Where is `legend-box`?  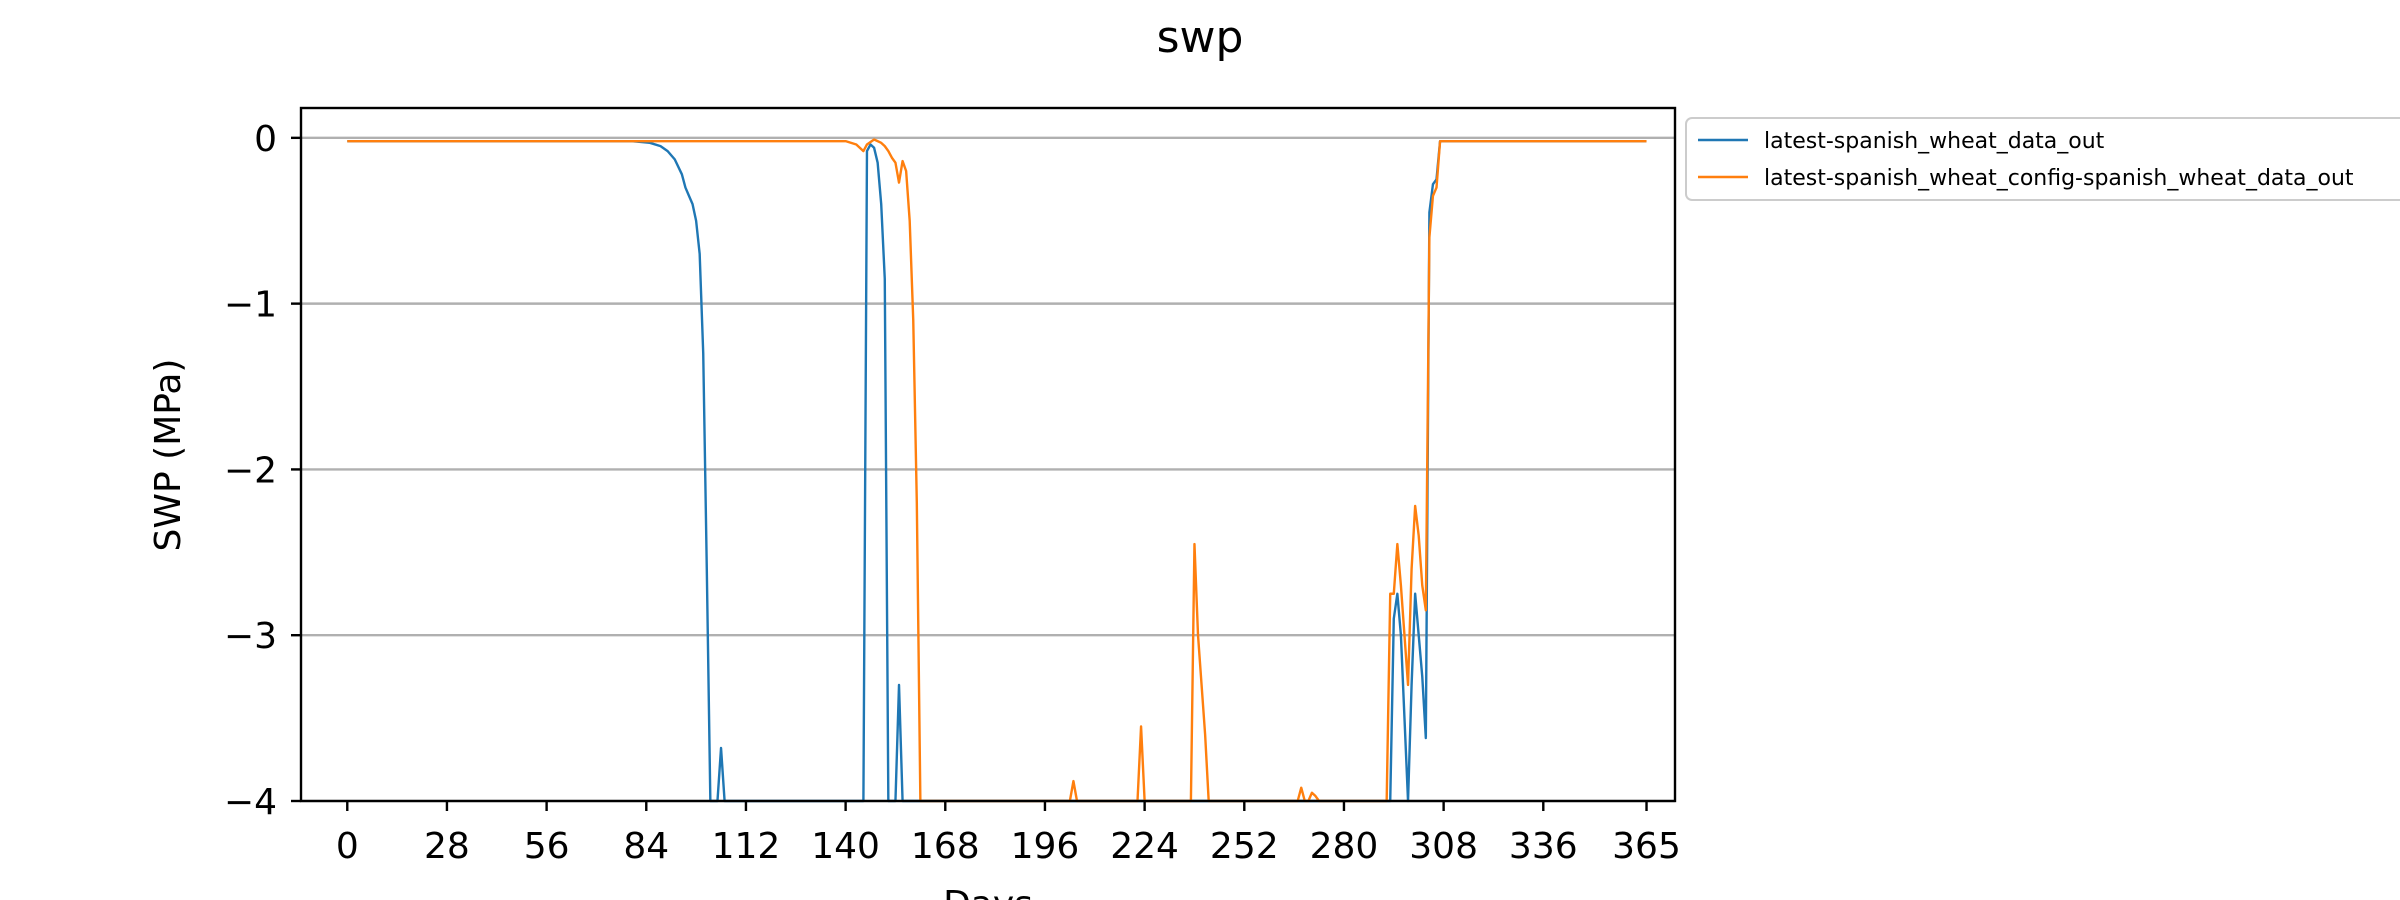 legend-box is located at coordinates (2042, 159).